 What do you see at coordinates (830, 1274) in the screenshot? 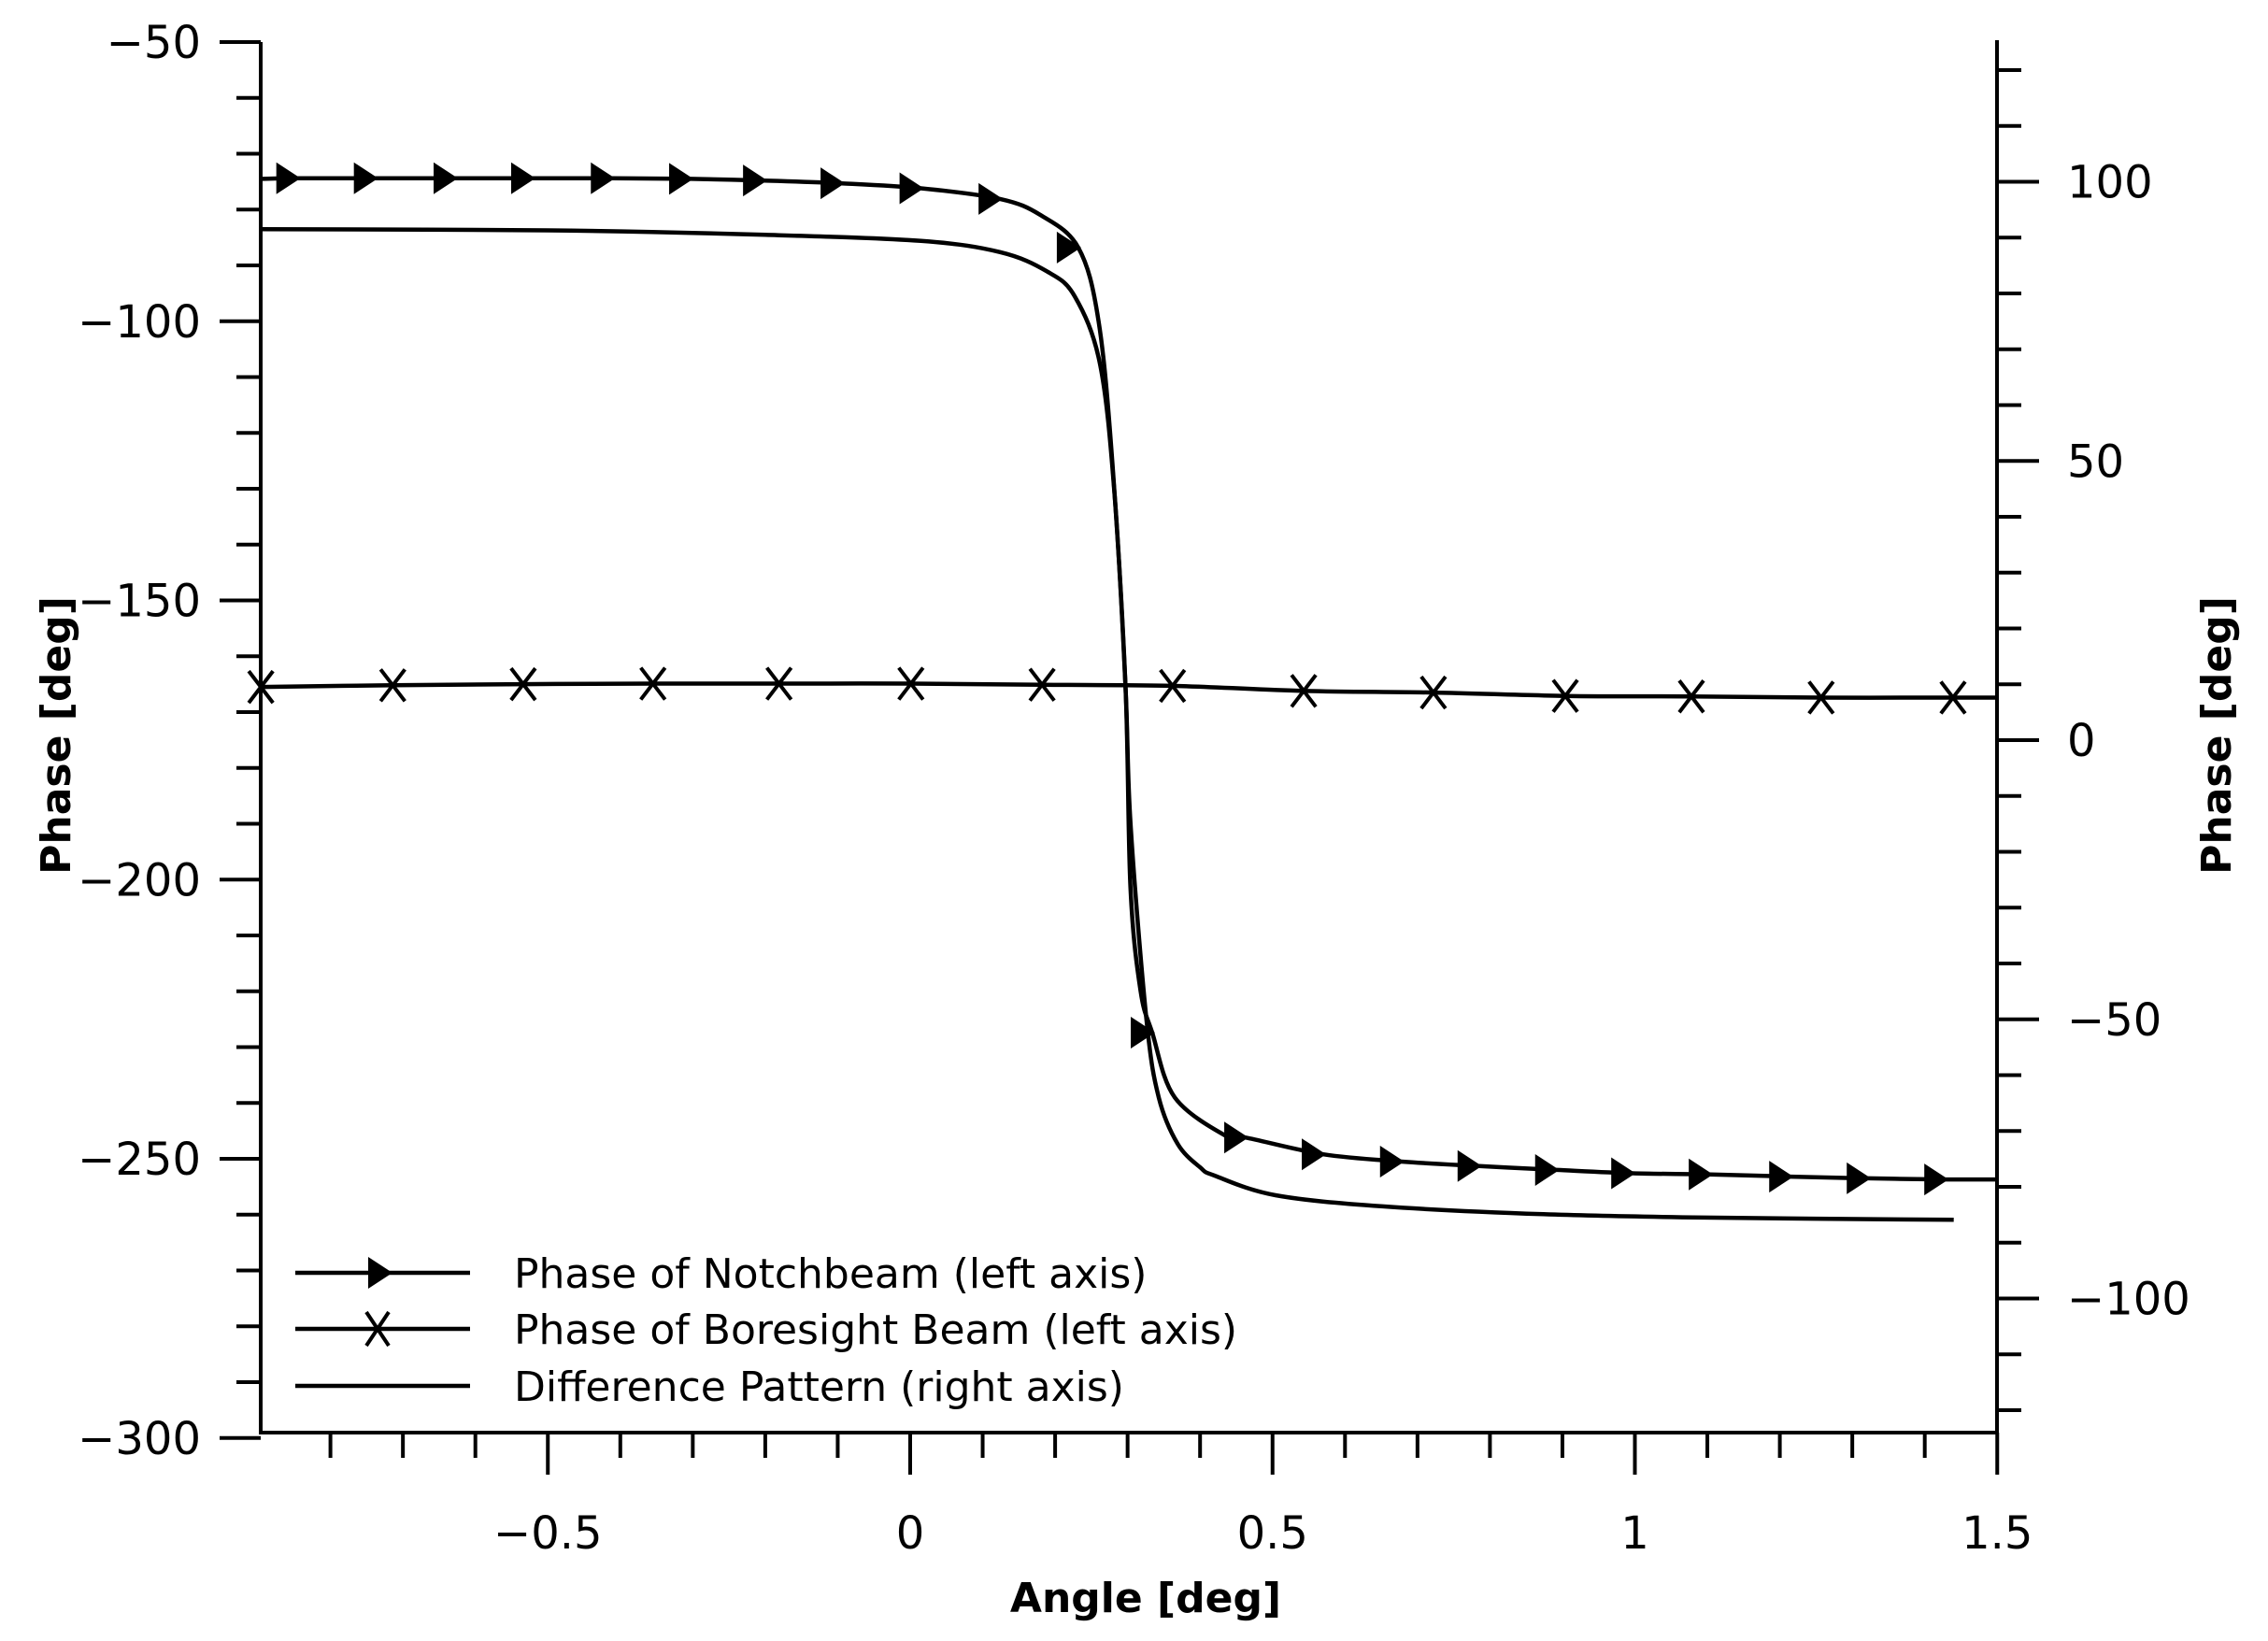
I see `legend-label-notchbeam: Phase of Notchbeam (left axis)` at bounding box center [830, 1274].